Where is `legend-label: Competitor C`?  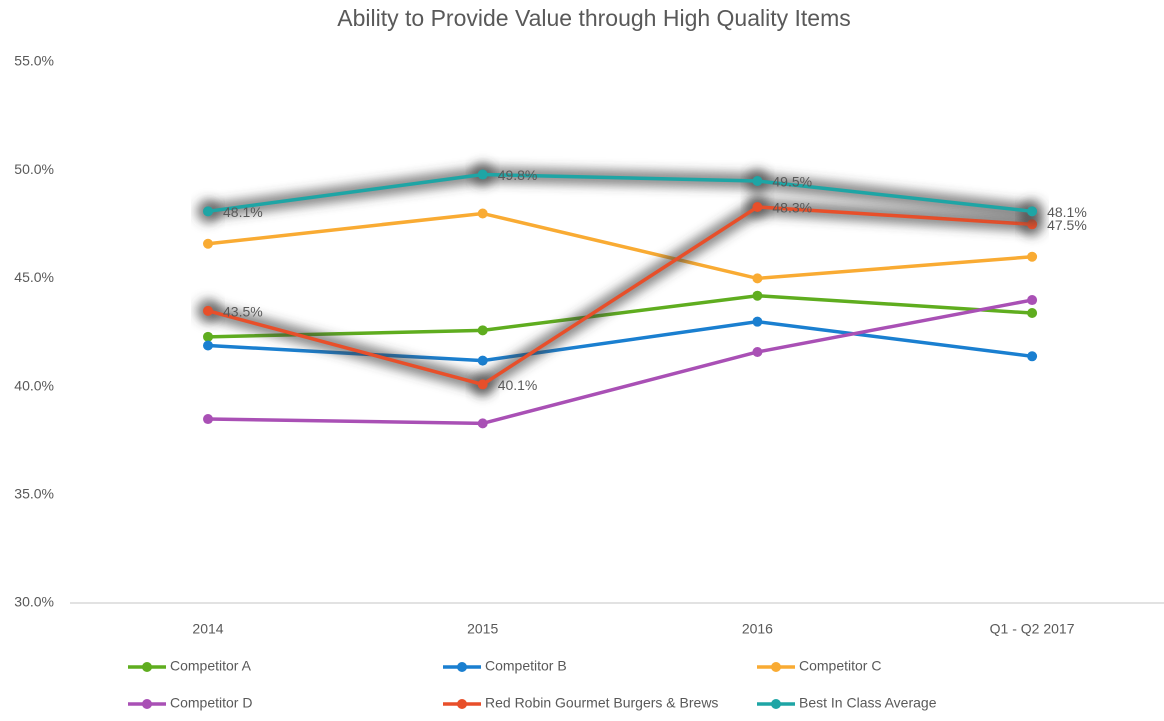
legend-label: Competitor C is located at coordinates (840, 666).